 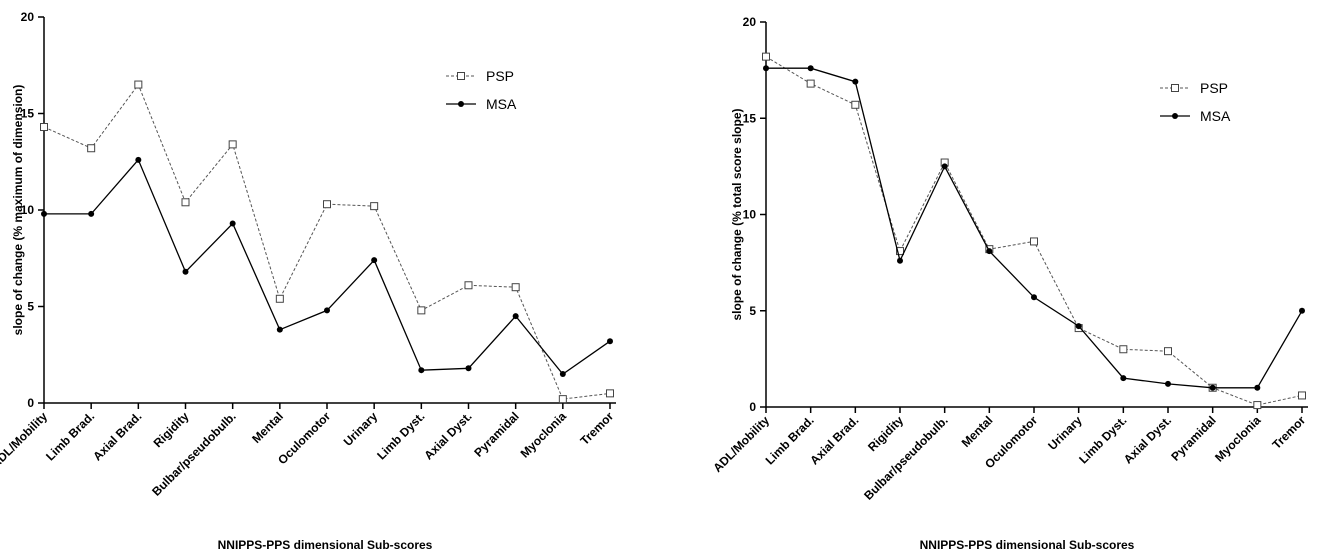 What do you see at coordinates (400, 435) in the screenshot?
I see `x-tick-label: Limb Dyst.` at bounding box center [400, 435].